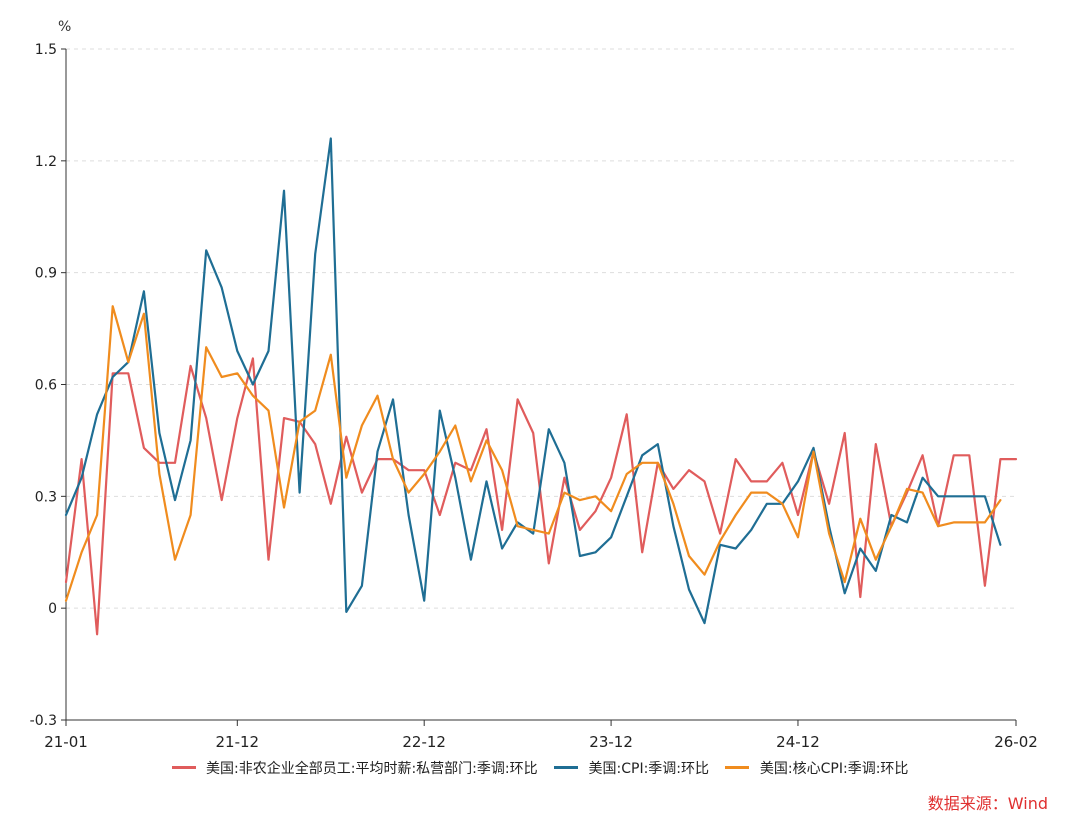 The image size is (1080, 826). I want to click on y-tick-label: 0.6, so click(46, 386).